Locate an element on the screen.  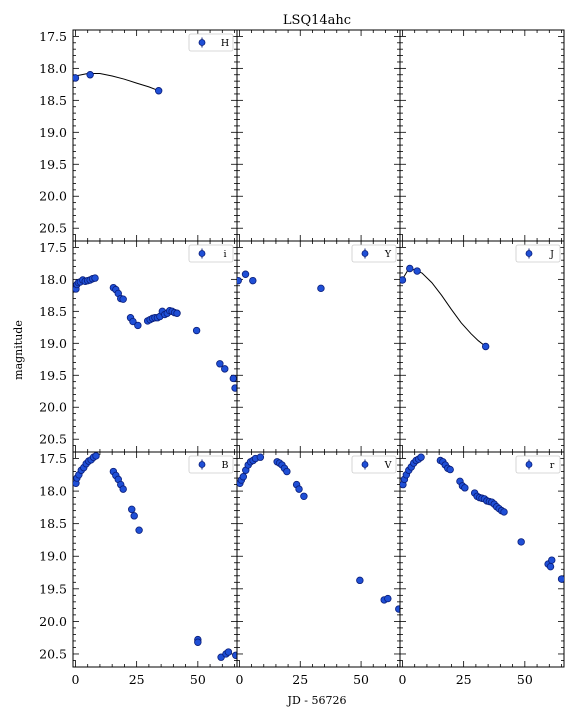
panel-Y: Y is located at coordinates (318, 346).